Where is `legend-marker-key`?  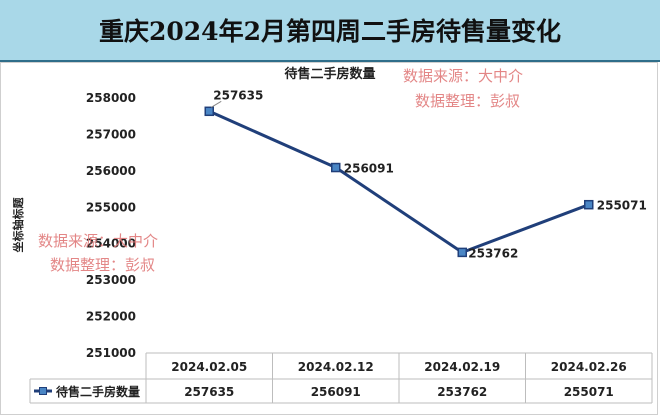 legend-marker-key is located at coordinates (43, 391).